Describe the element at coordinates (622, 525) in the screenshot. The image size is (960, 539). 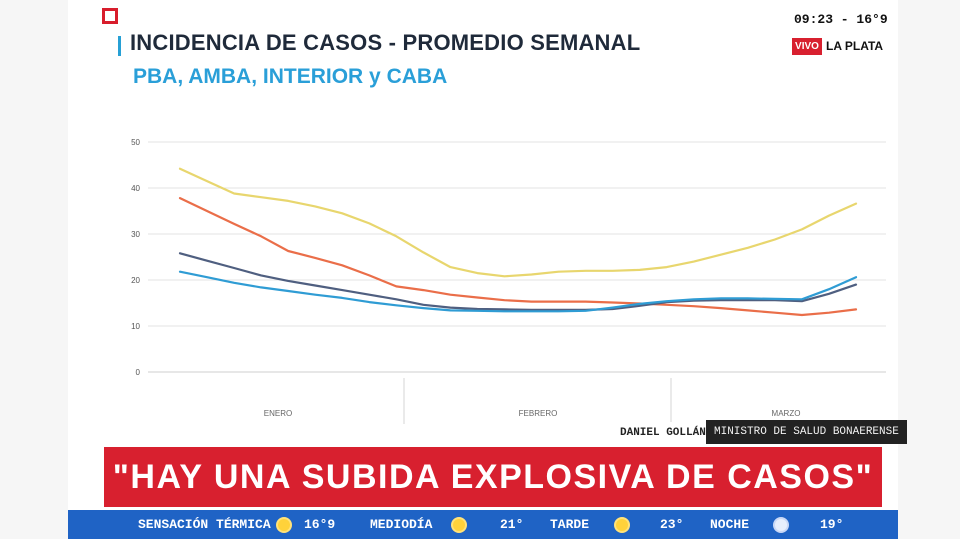
I see `sun-cloud-icon` at that location.